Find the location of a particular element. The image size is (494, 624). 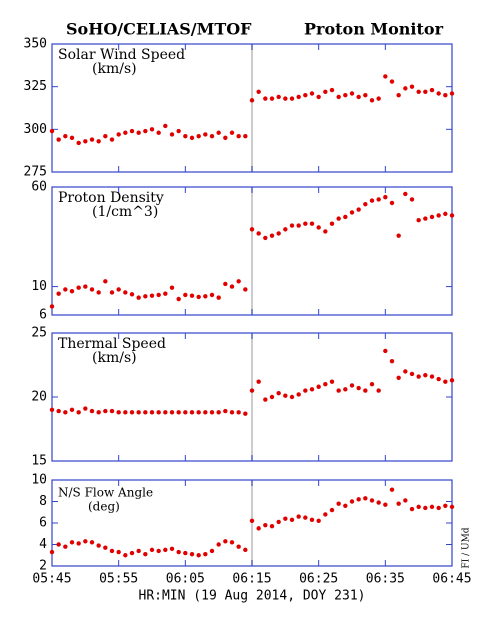

x-tick-label: 06:35 is located at coordinates (385, 579).